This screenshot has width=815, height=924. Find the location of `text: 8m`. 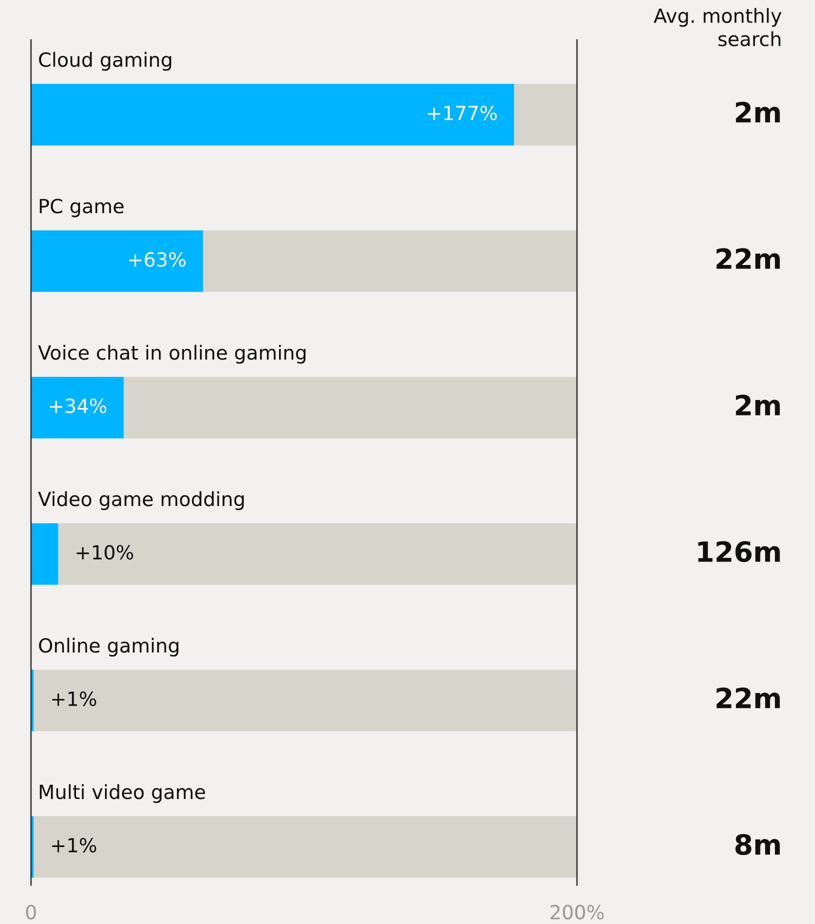

text: 8m is located at coordinates (757, 844).